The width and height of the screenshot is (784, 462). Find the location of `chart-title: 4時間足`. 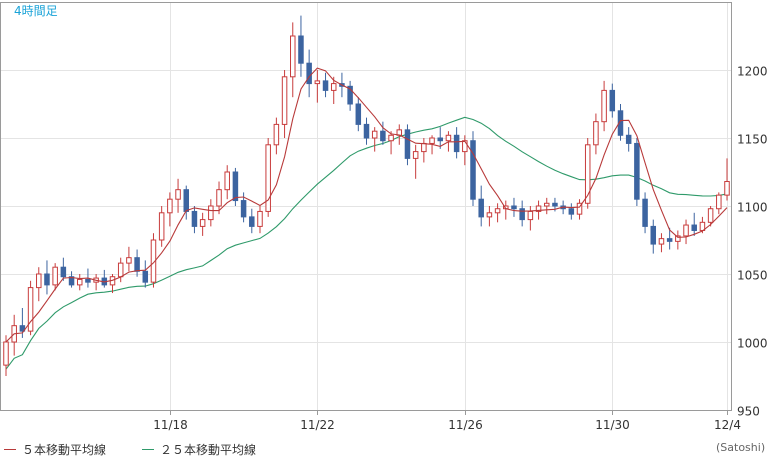

chart-title: 4時間足 is located at coordinates (36, 11).